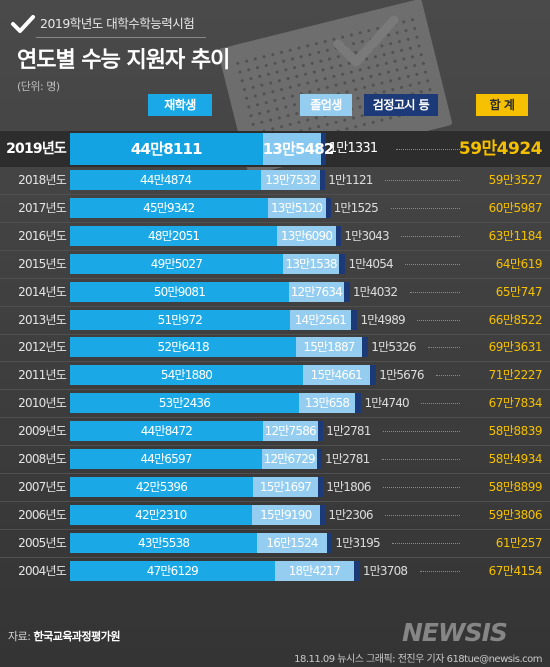  I want to click on graduates-value-label: 13만658, so click(327, 403).